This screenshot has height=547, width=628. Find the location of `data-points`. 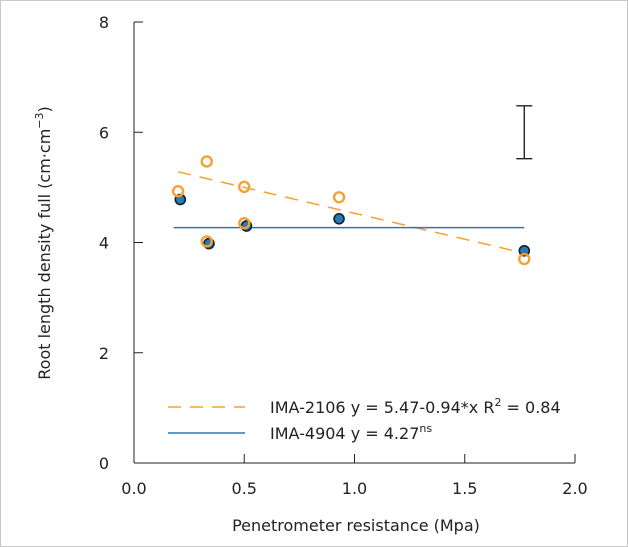

data-points is located at coordinates (351, 210).